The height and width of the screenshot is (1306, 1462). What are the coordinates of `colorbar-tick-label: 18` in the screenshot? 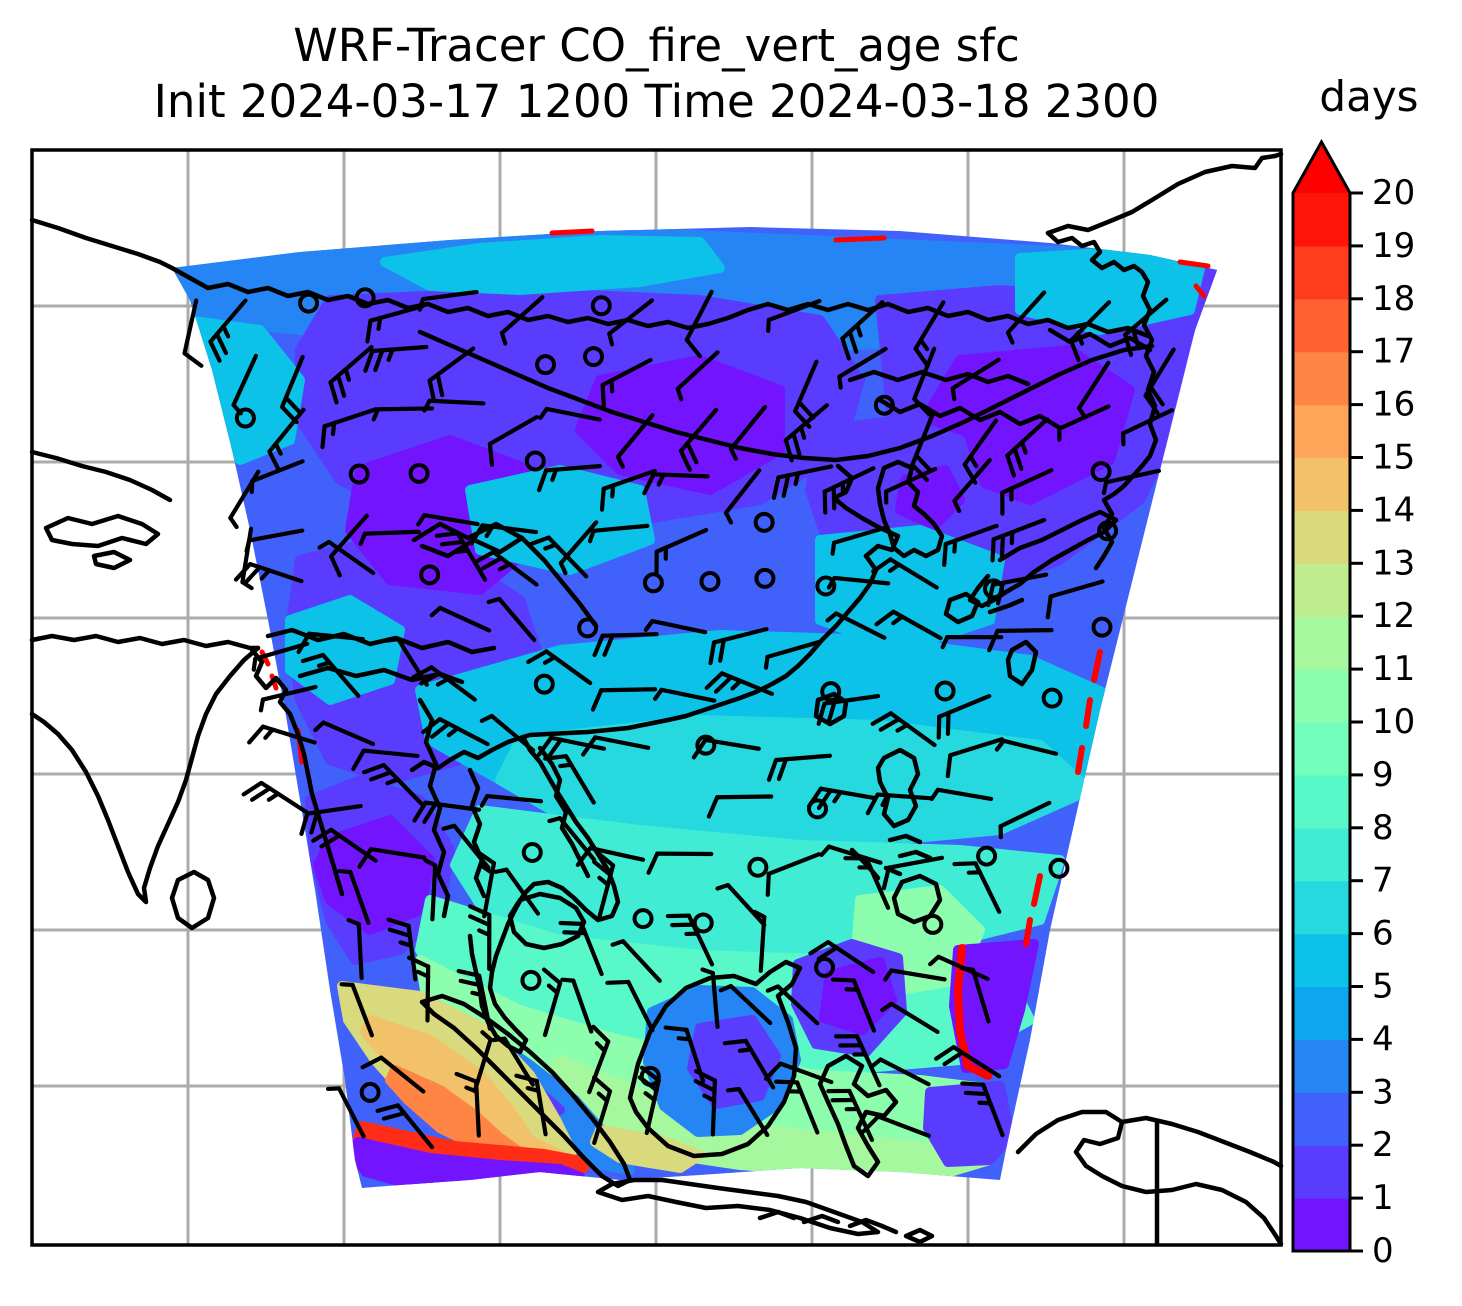 It's located at (1393, 299).